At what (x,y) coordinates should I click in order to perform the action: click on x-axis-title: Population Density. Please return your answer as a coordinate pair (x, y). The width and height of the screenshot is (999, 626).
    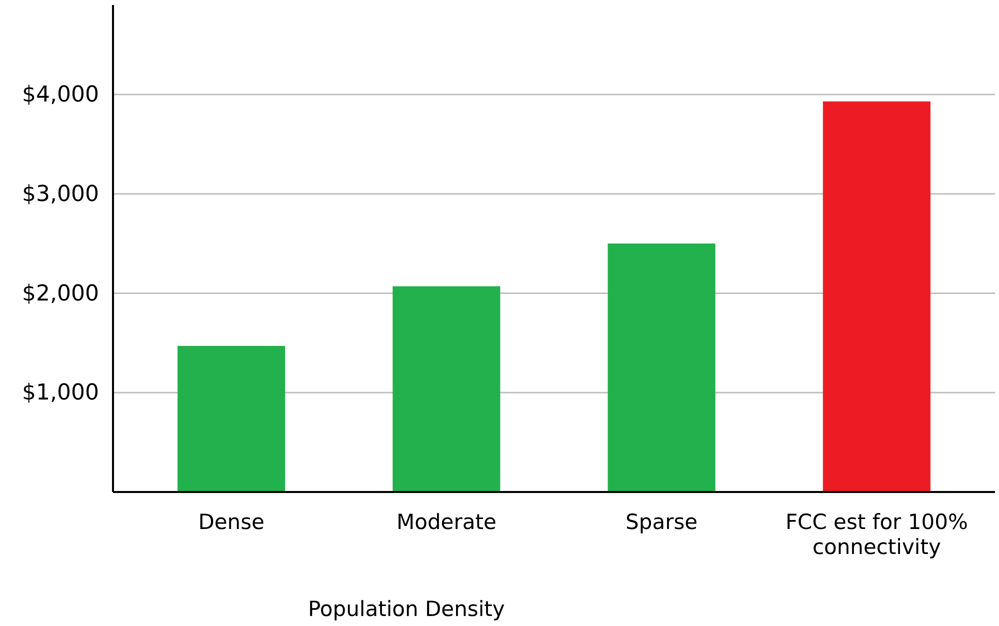
    Looking at the image, I should click on (406, 609).